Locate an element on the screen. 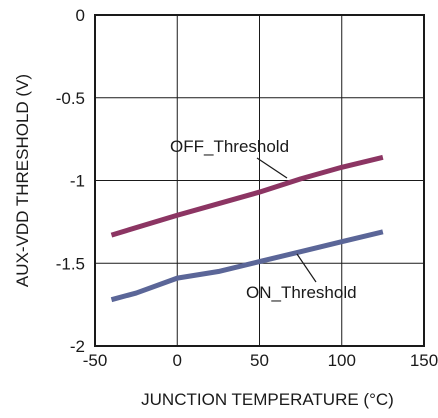 The height and width of the screenshot is (418, 438). x-tick-label: 150 is located at coordinates (424, 360).